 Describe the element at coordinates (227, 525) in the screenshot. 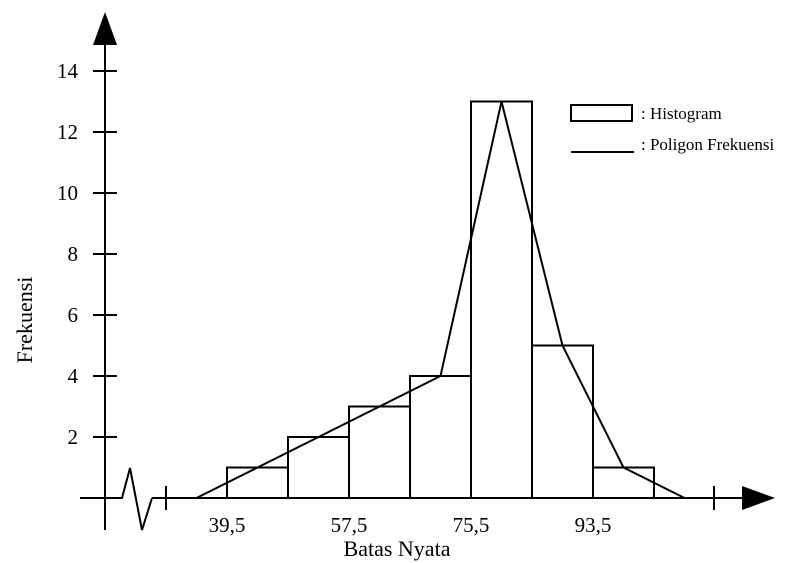

I see `x-tick-label: 39,5` at that location.